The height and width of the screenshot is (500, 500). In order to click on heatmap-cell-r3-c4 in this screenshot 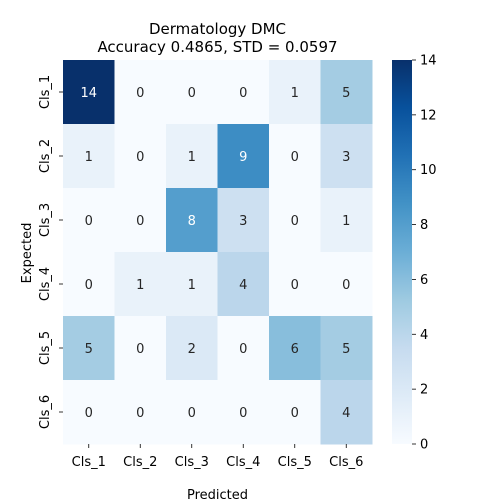, I will do `click(243, 220)`.